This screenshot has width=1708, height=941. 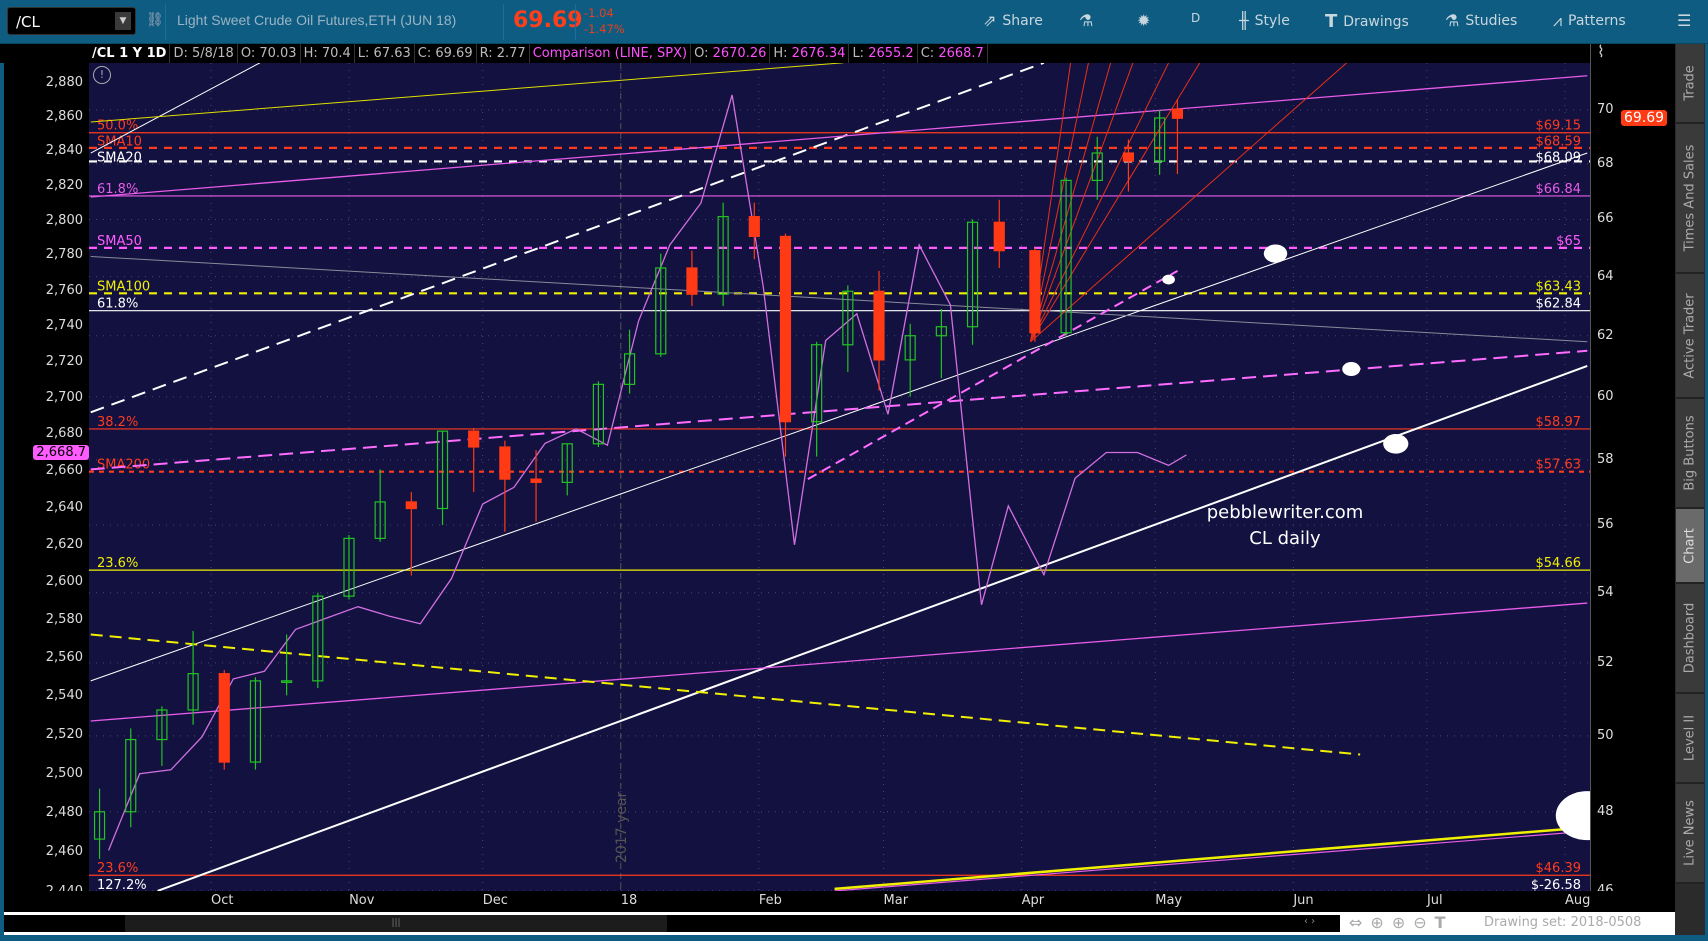 I want to click on time-axis-tick: 18, so click(x=629, y=900).